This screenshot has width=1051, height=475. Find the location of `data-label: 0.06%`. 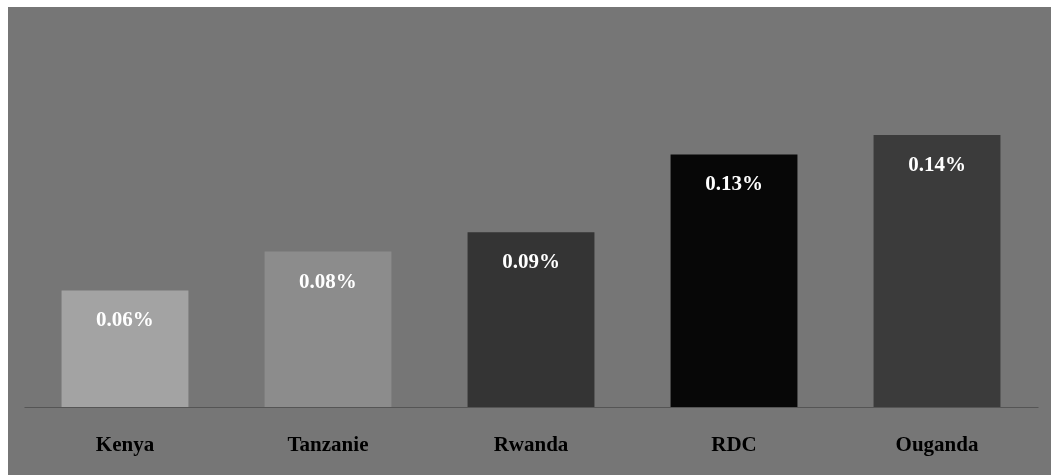

data-label: 0.06% is located at coordinates (125, 319).